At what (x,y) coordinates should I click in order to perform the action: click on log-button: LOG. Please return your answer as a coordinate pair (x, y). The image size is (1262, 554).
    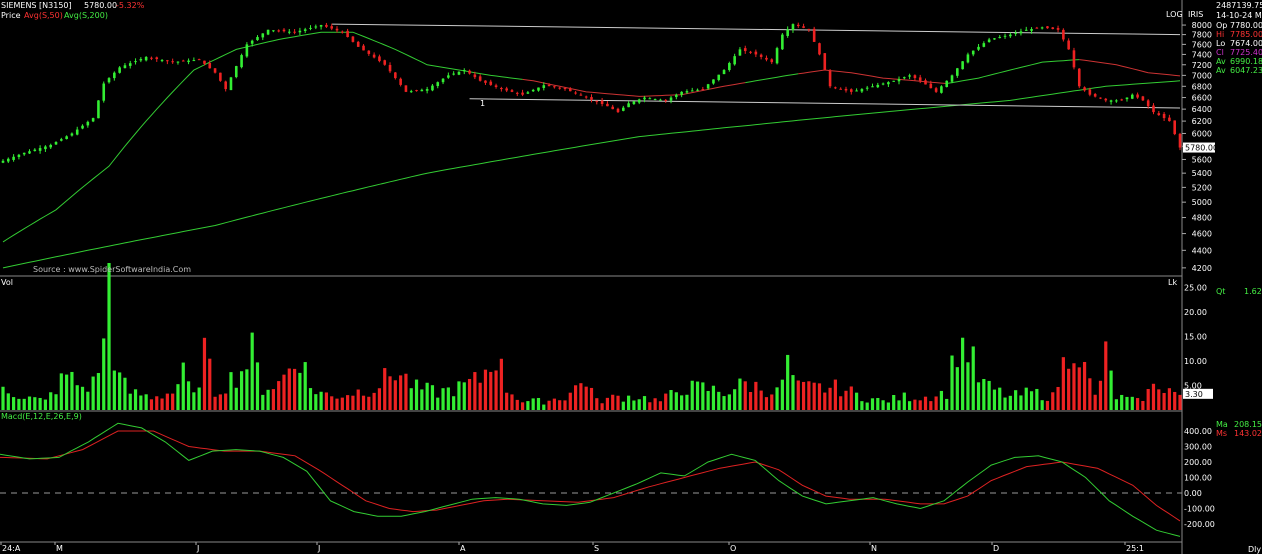
    Looking at the image, I should click on (1174, 14).